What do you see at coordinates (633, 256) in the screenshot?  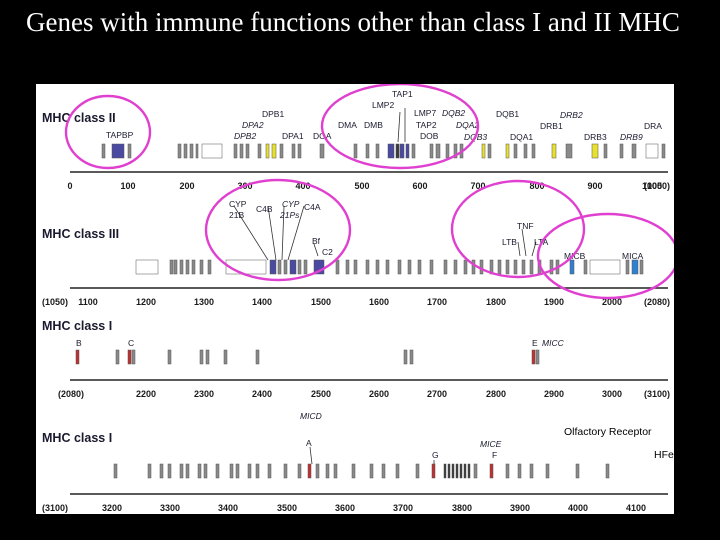 I see `gene-label-mica: MICA` at bounding box center [633, 256].